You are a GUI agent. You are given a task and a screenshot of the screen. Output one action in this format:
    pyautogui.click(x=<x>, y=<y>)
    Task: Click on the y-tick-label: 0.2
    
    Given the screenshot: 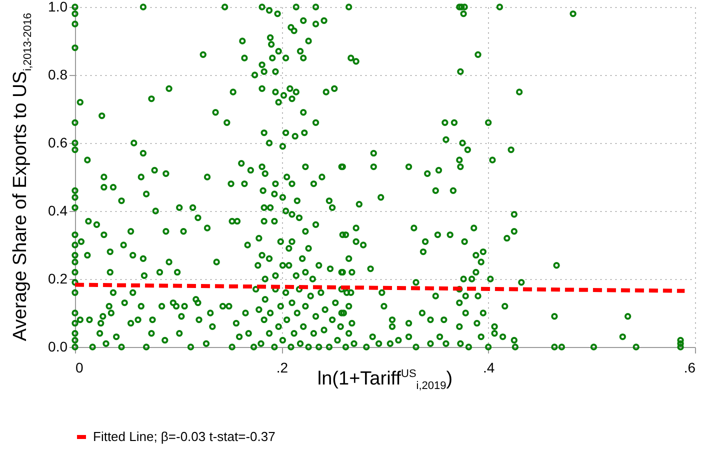 What is the action you would take?
    pyautogui.click(x=58, y=278)
    